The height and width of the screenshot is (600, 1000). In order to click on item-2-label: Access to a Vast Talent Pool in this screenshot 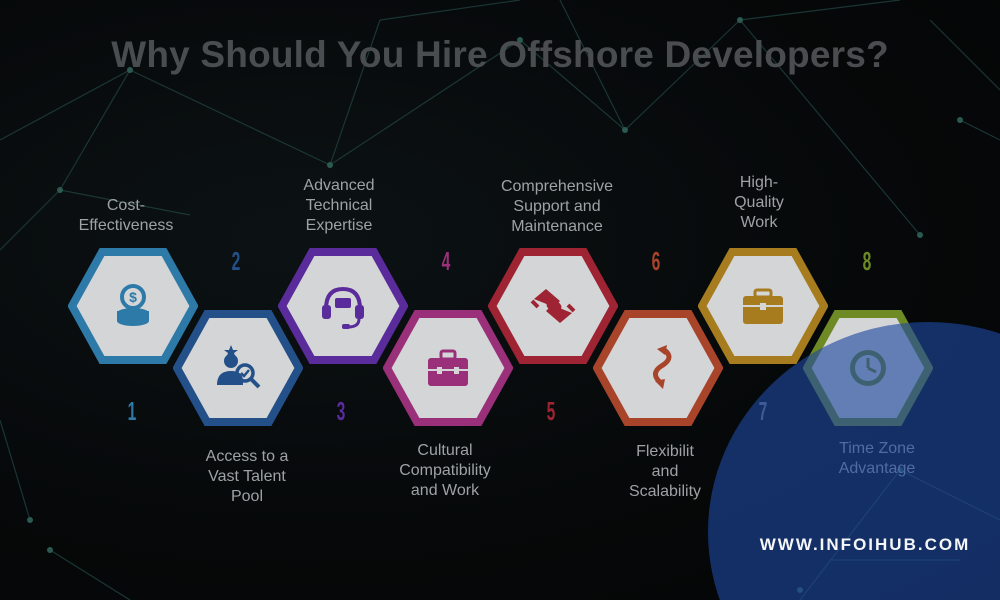, I will do `click(247, 476)`.